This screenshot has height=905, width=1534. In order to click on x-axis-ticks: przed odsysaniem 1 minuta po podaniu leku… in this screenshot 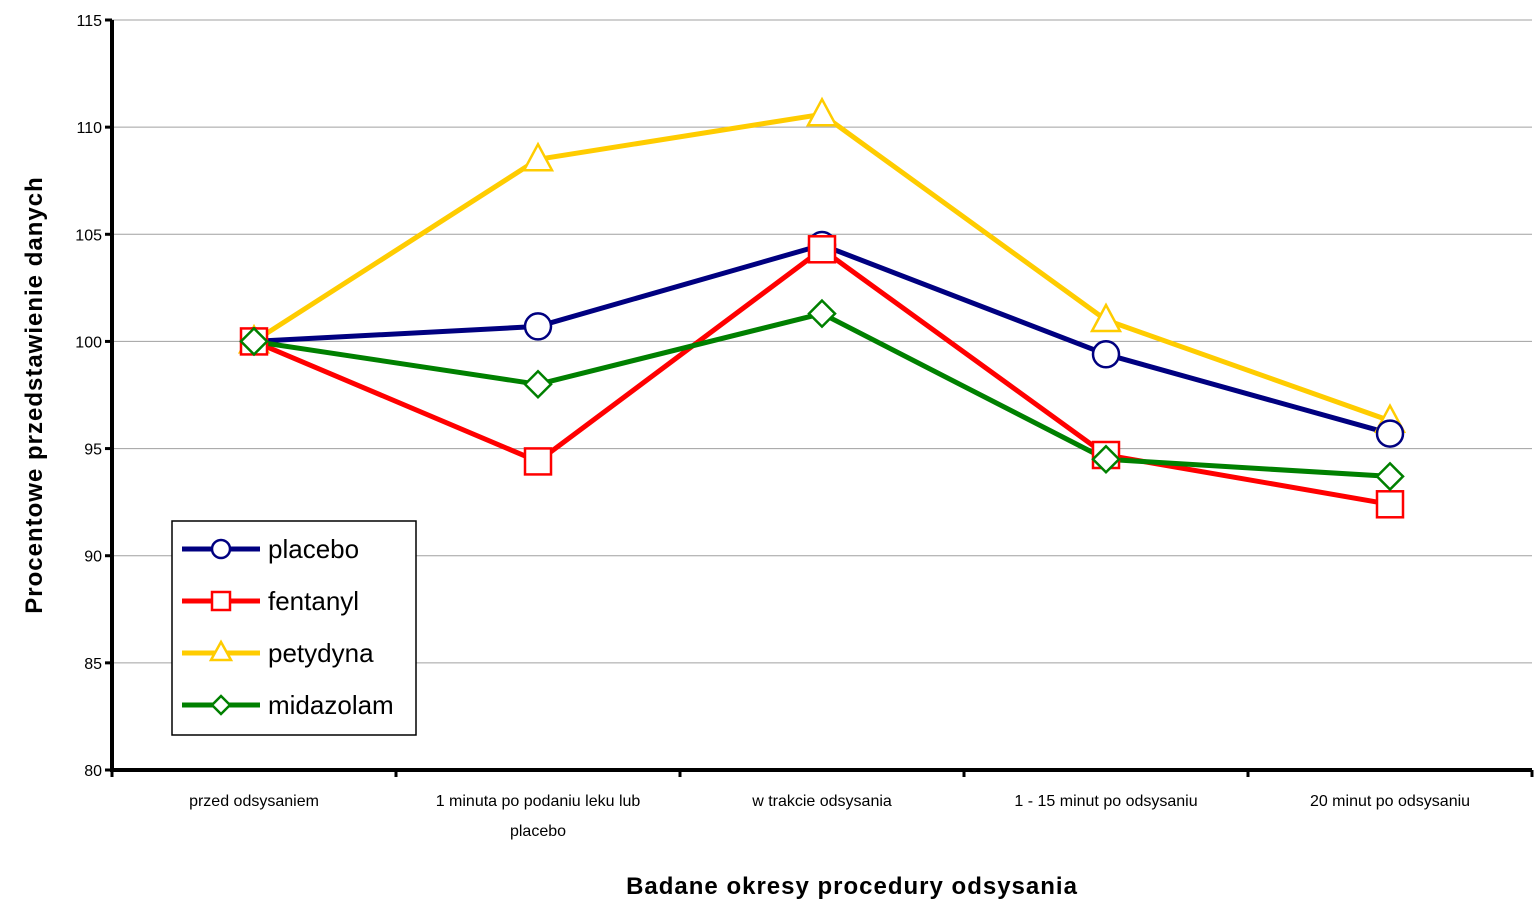, I will do `click(822, 805)`.